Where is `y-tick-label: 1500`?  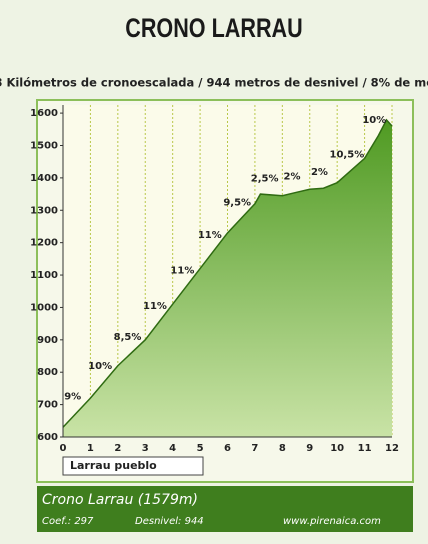
y-tick-label: 1500 is located at coordinates (44, 145).